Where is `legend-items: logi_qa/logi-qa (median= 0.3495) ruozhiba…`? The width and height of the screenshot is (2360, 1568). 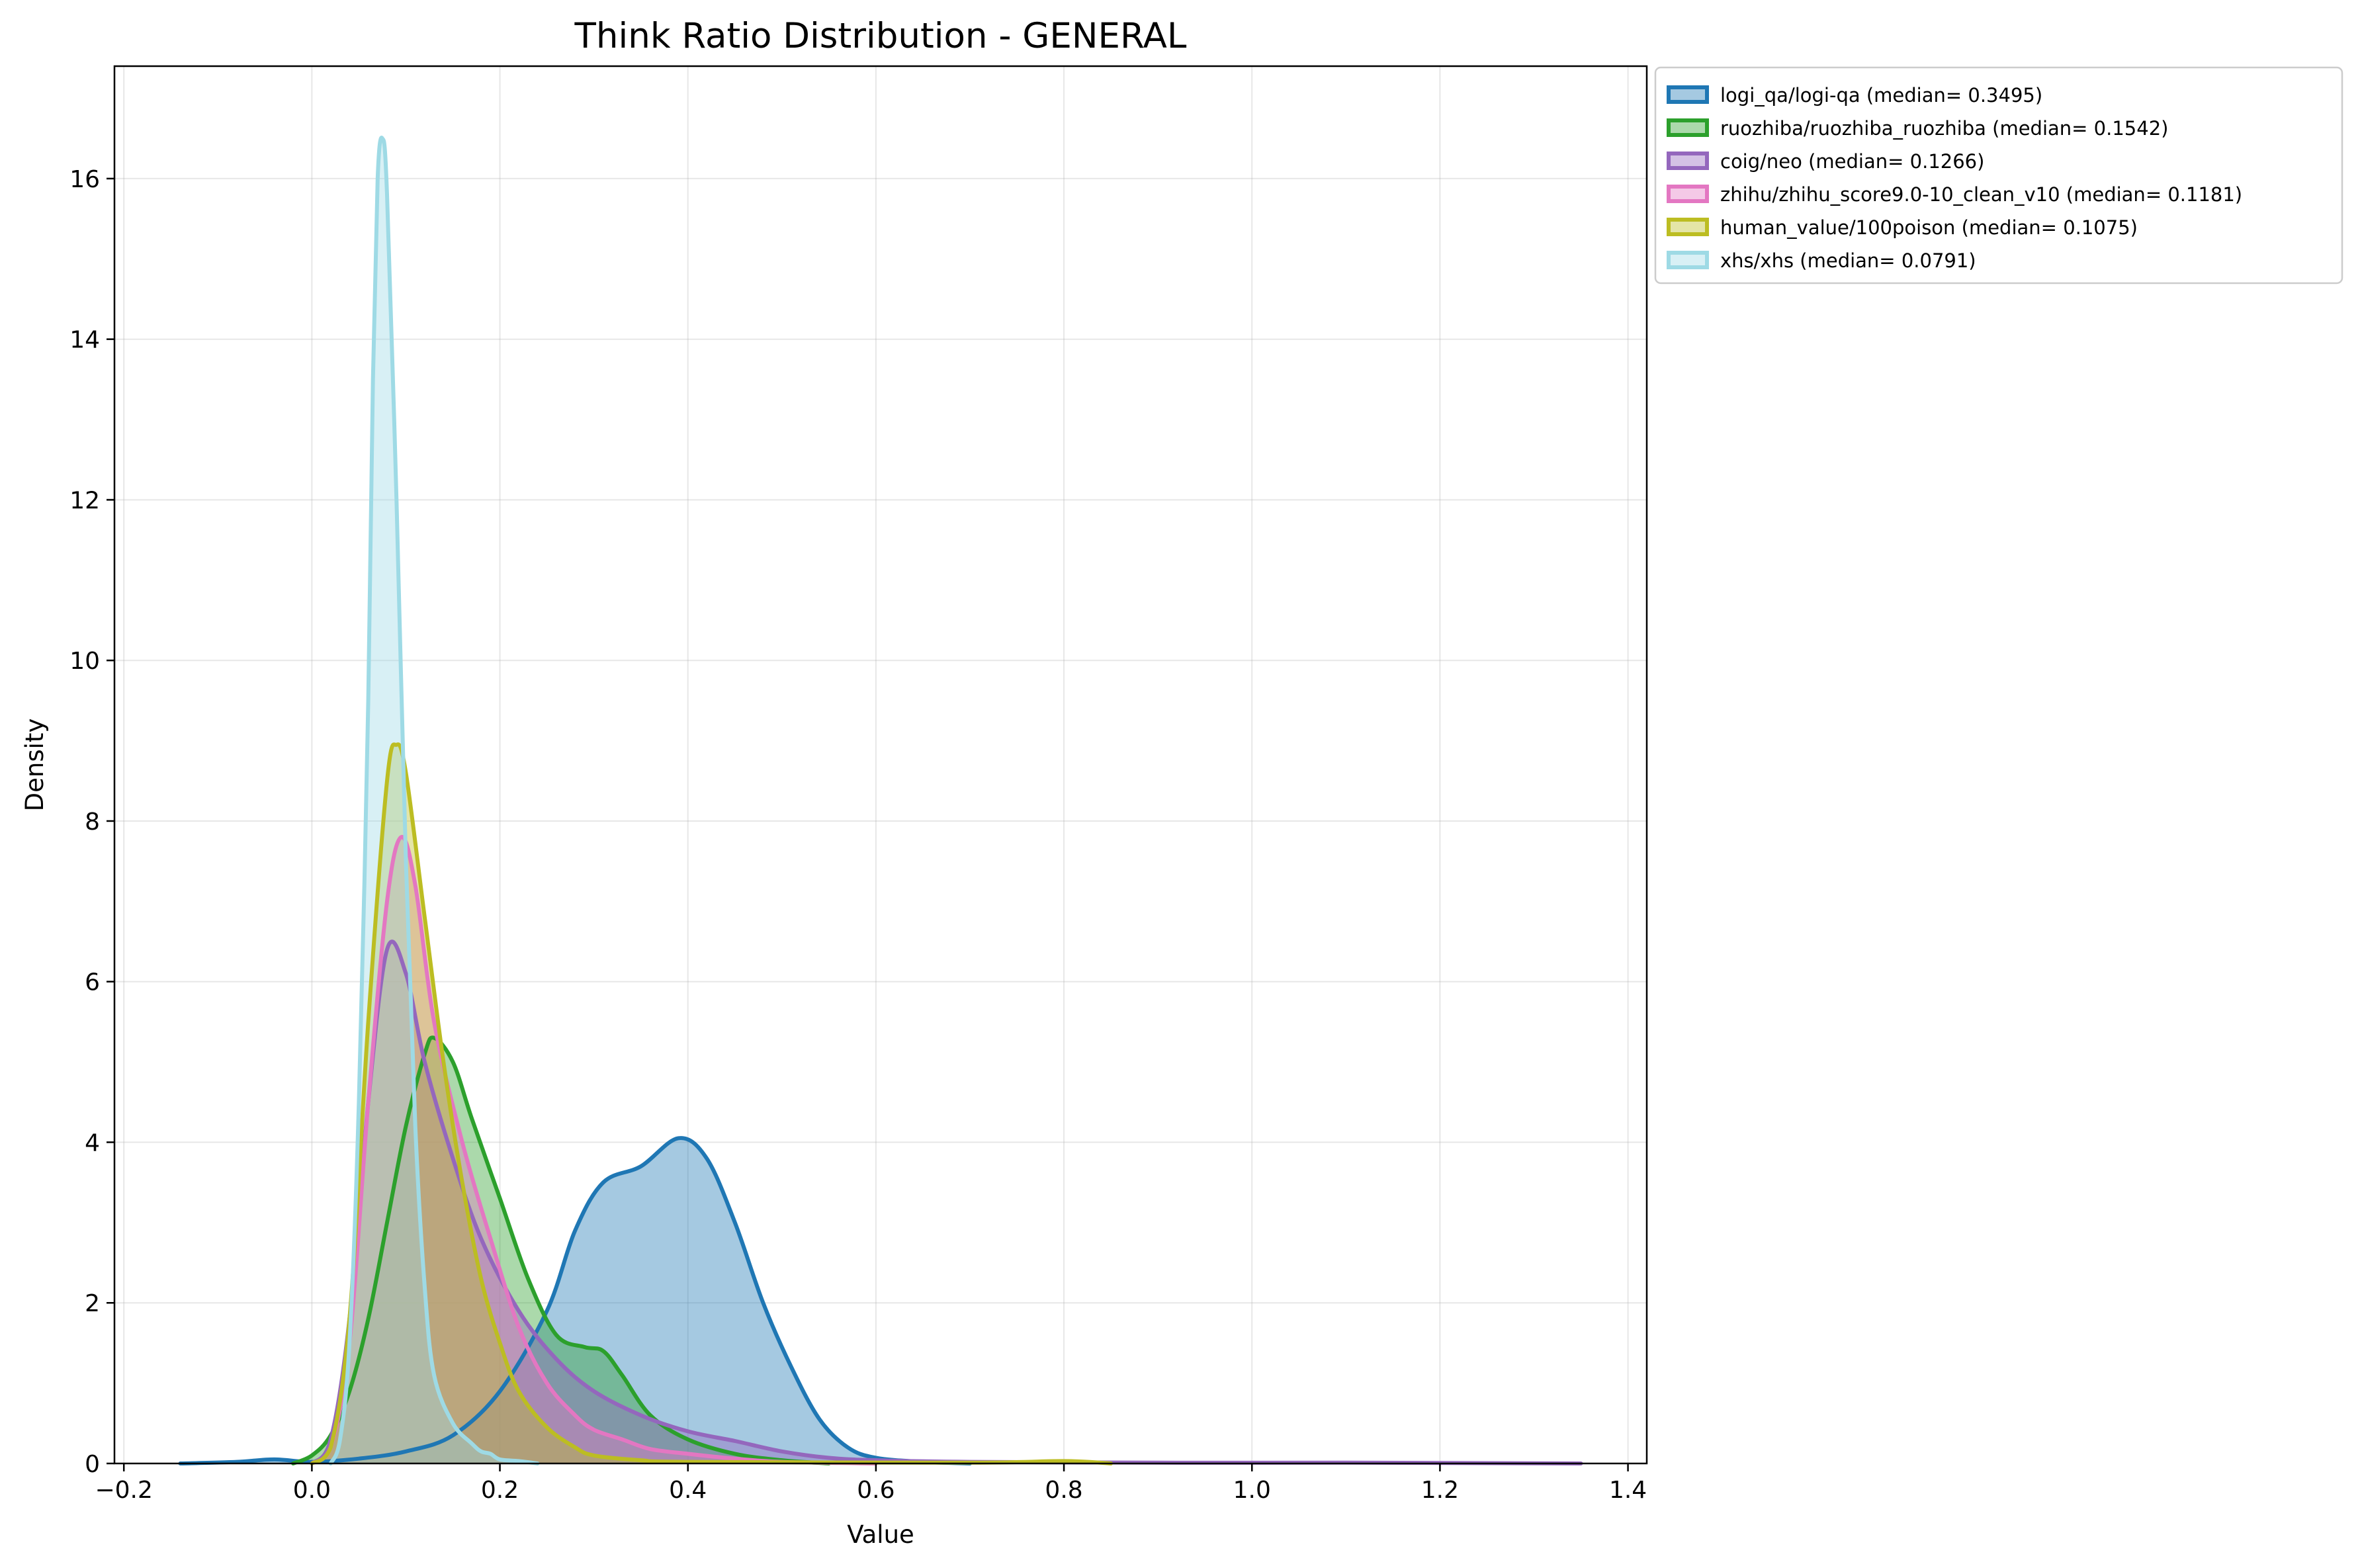
legend-items: logi_qa/logi-qa (median= 0.3495) ruozhiba… is located at coordinates (1954, 178).